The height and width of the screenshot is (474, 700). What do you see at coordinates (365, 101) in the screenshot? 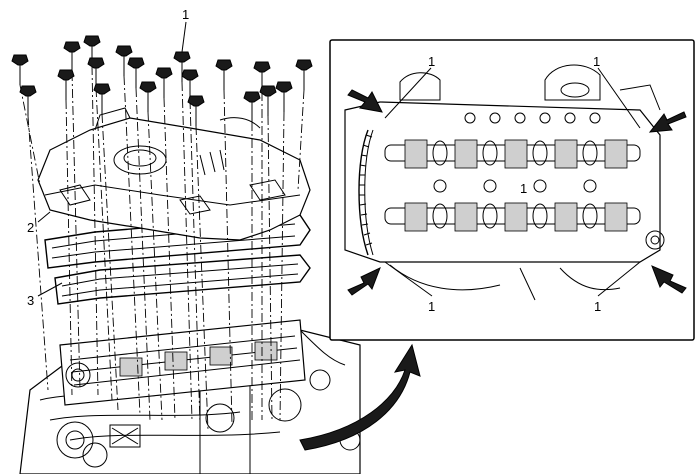
I see `arrow-top-left` at bounding box center [365, 101].